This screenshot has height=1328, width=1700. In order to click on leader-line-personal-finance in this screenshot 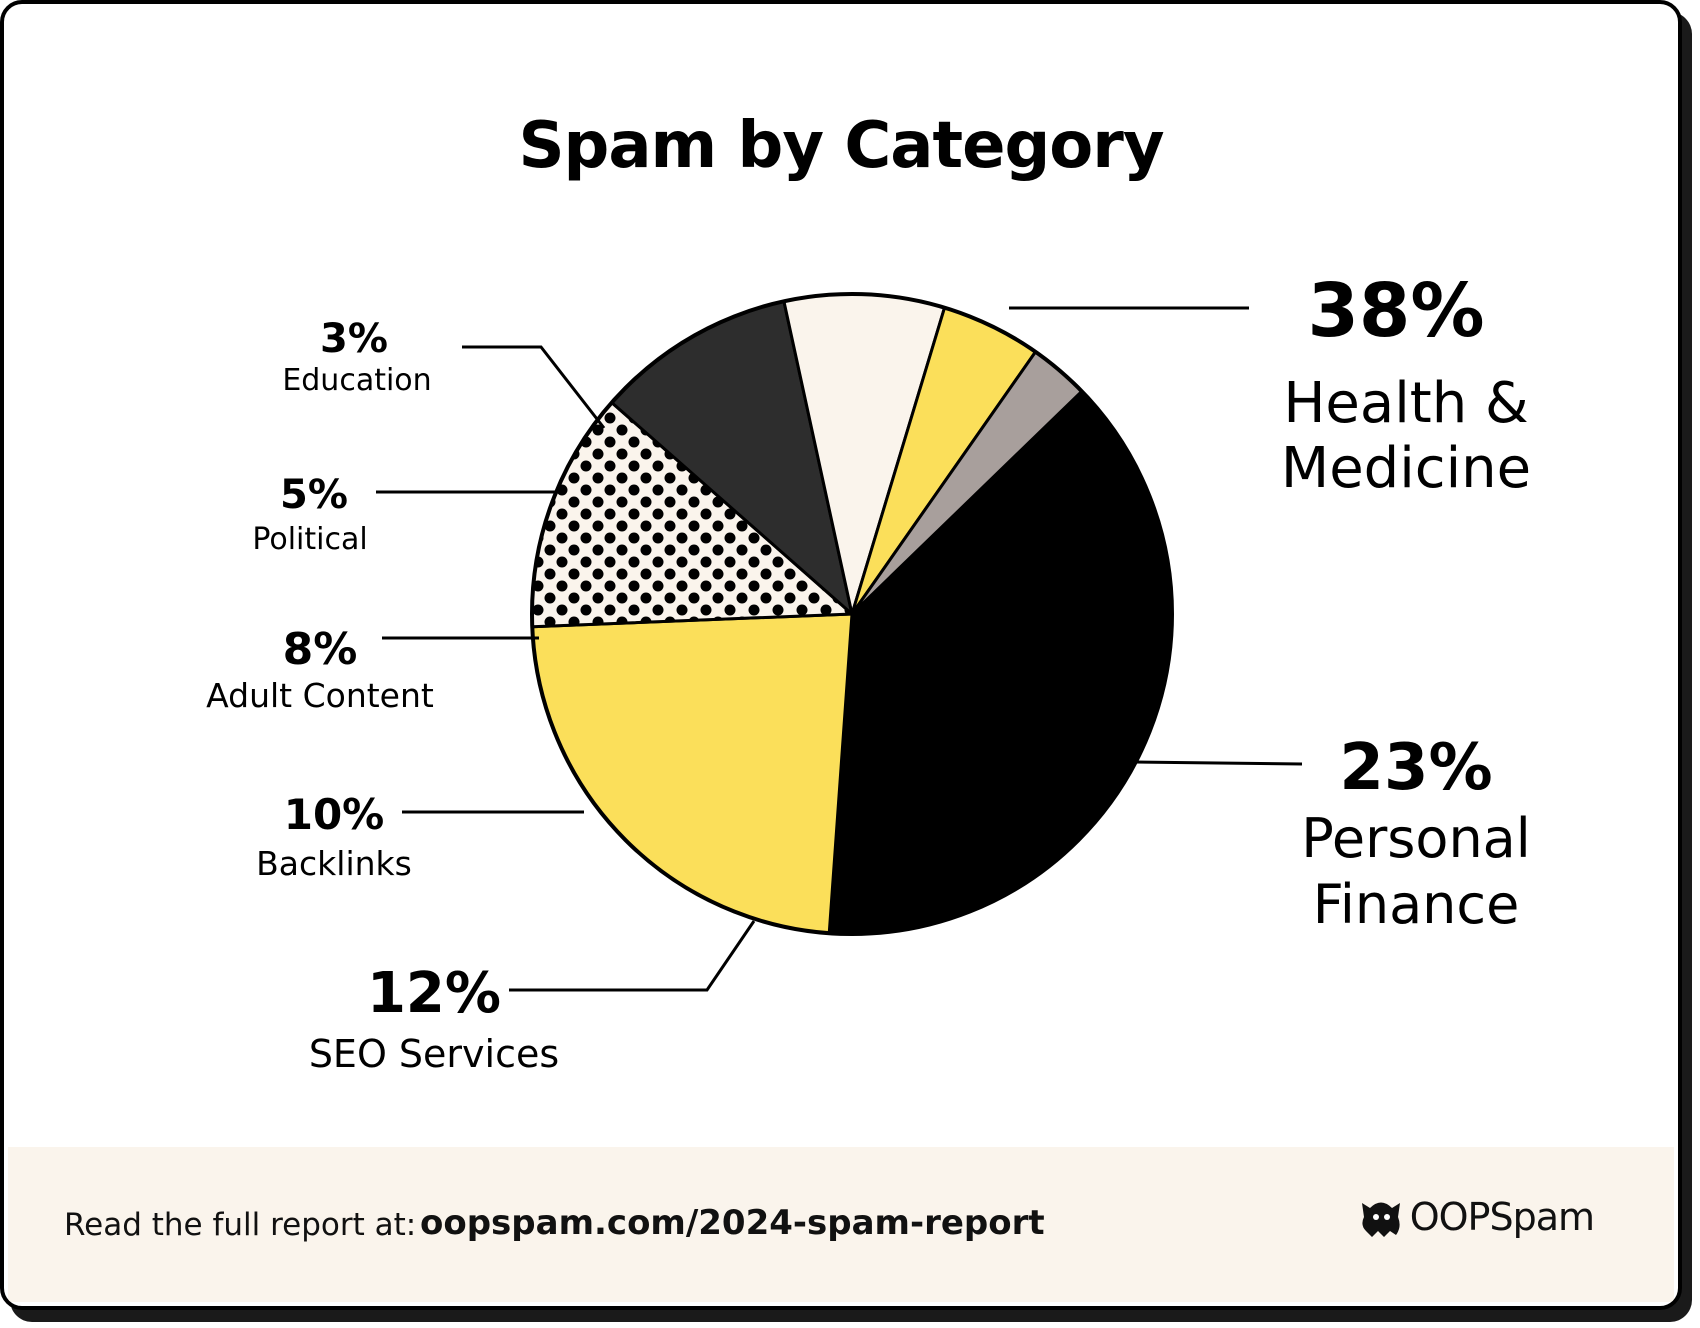, I will do `click(1218, 763)`.